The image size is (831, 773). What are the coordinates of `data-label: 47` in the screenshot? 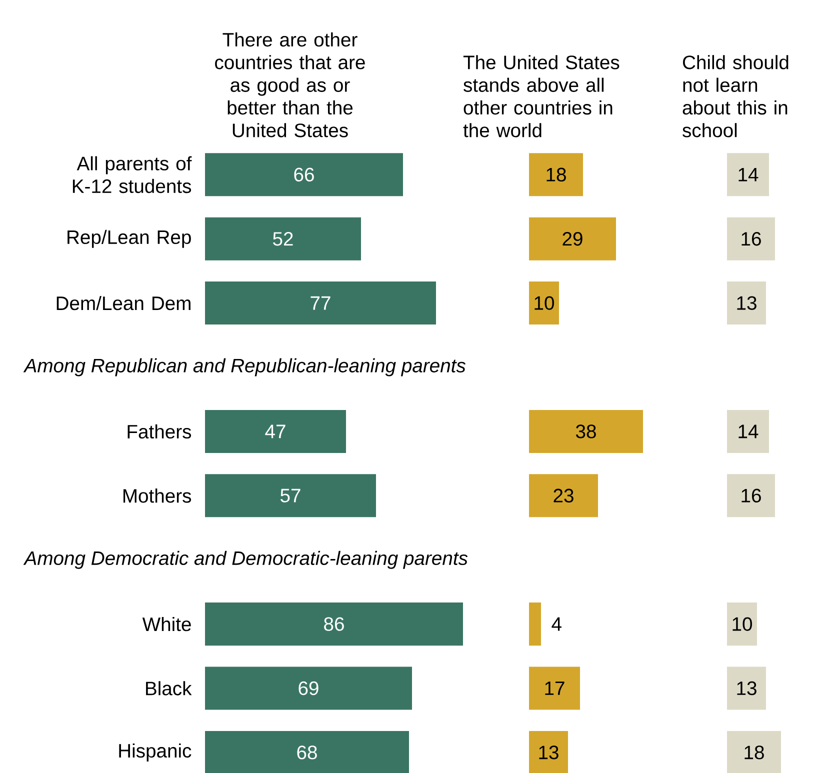 It's located at (275, 431).